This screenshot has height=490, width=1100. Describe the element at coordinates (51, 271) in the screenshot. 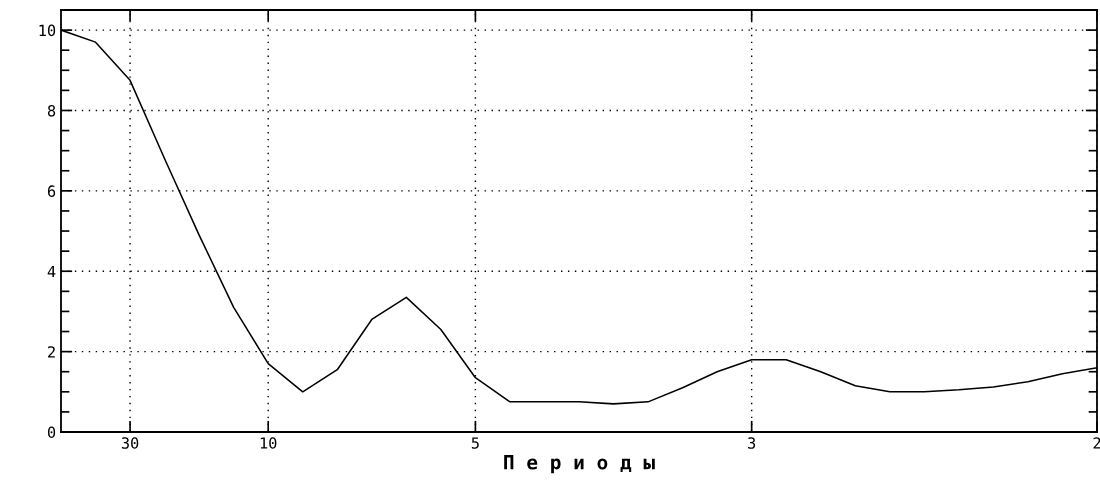

I see `y-tick-label: 4` at that location.